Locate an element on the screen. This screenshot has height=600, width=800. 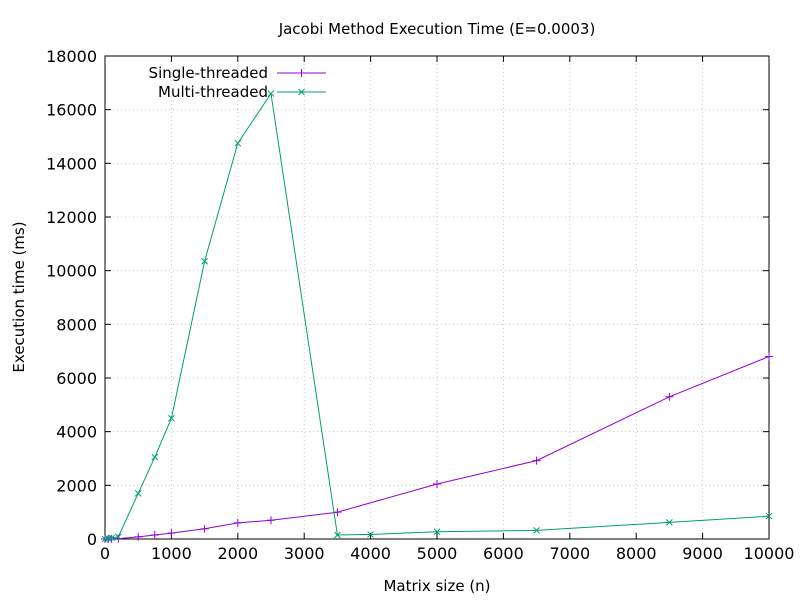
y-tick-label: 10000 is located at coordinates (71, 271).